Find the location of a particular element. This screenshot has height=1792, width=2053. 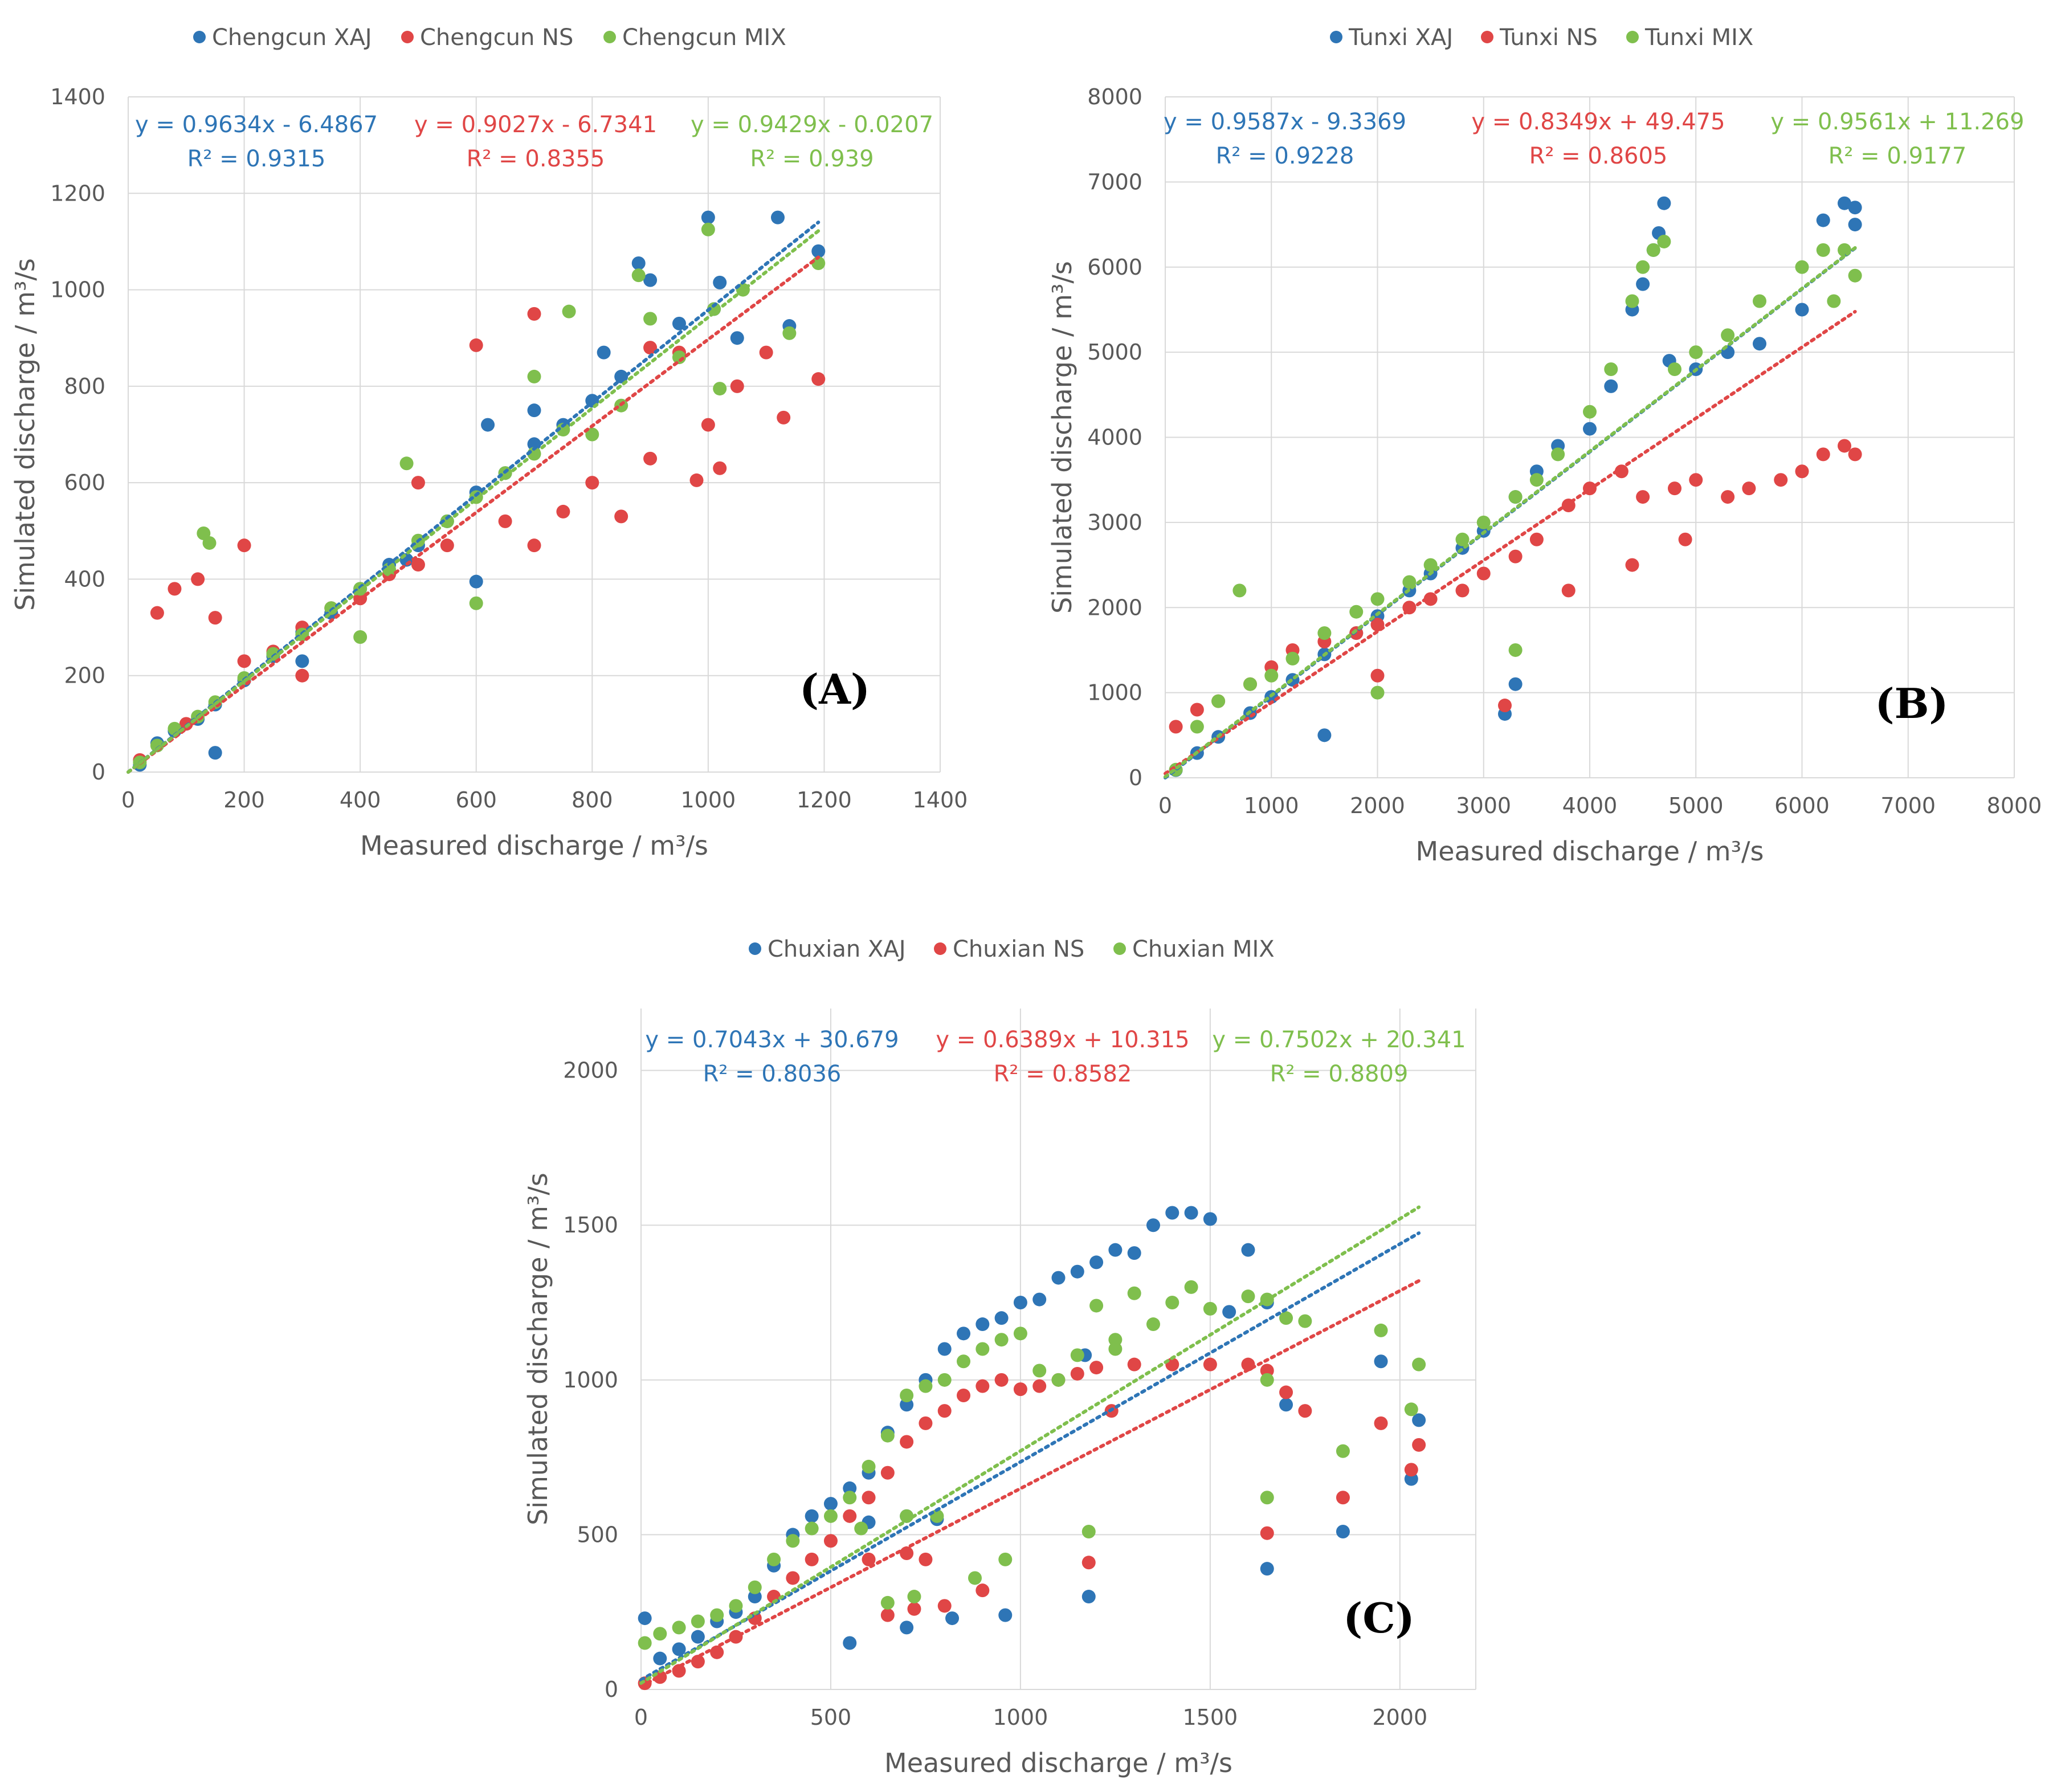

legend-entry: Chengcun MIX is located at coordinates (704, 38).